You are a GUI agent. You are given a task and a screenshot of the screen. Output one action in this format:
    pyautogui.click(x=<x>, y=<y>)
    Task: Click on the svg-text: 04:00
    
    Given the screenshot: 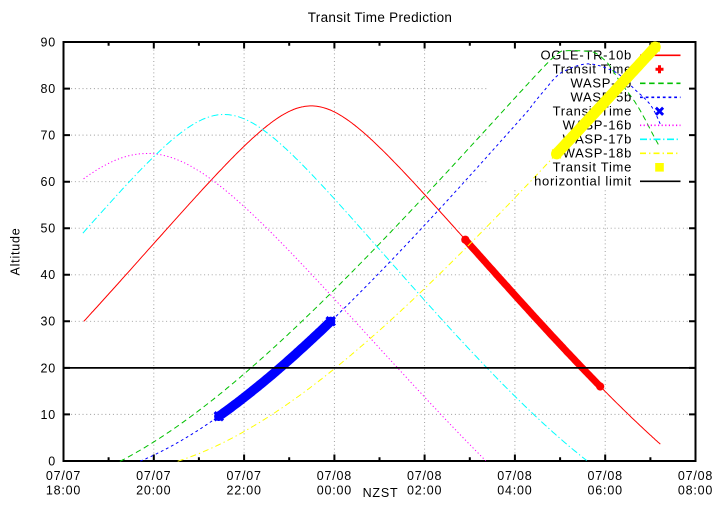 What is the action you would take?
    pyautogui.click(x=514, y=490)
    